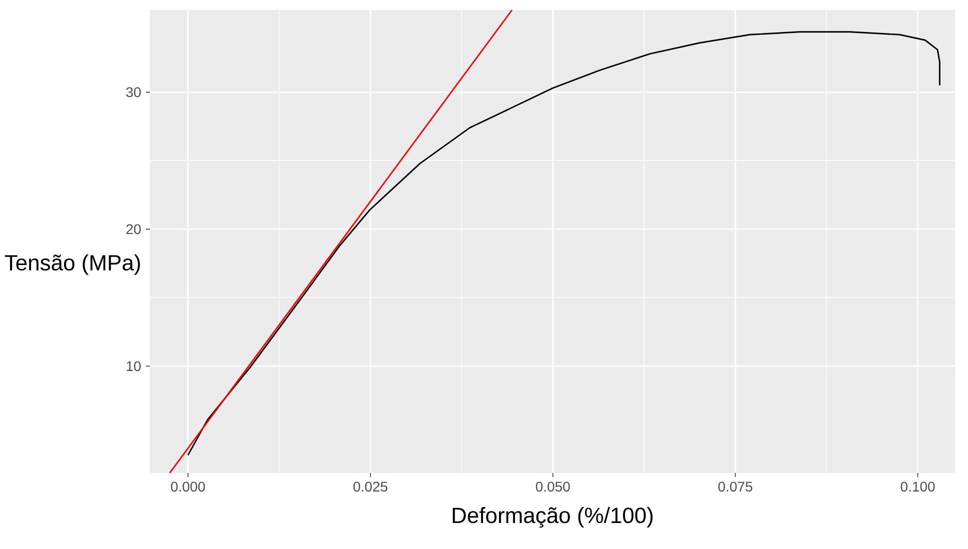 This screenshot has height=549, width=968. I want to click on y-tick-label: 30, so click(133, 92).